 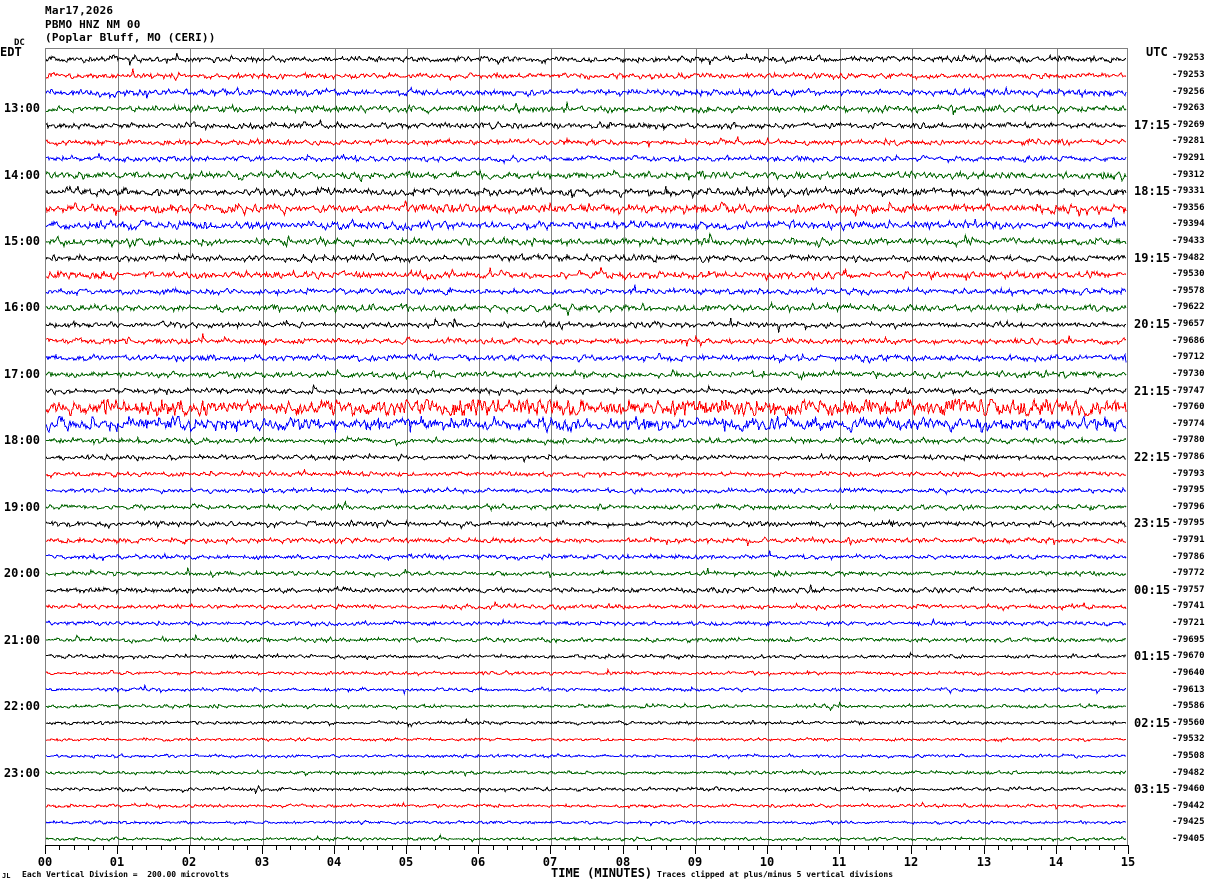 What do you see at coordinates (1188, 656) in the screenshot?
I see `dc-offset-value: -79670` at bounding box center [1188, 656].